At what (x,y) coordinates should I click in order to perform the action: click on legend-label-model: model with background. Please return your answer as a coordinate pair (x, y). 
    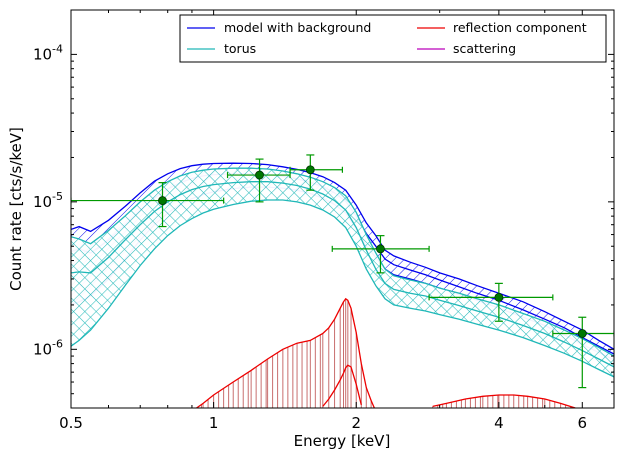
    Looking at the image, I should click on (297, 27).